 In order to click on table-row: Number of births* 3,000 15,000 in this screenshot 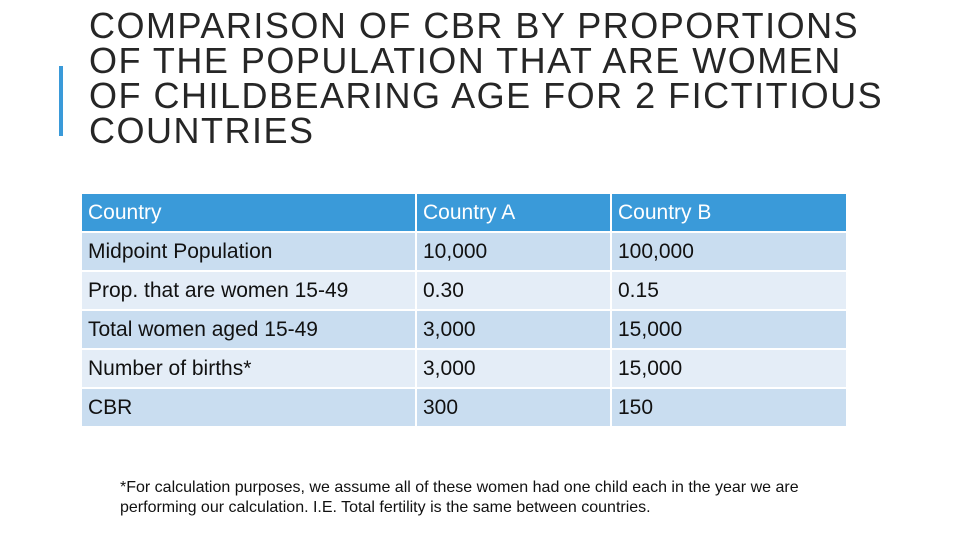, I will do `click(464, 368)`.